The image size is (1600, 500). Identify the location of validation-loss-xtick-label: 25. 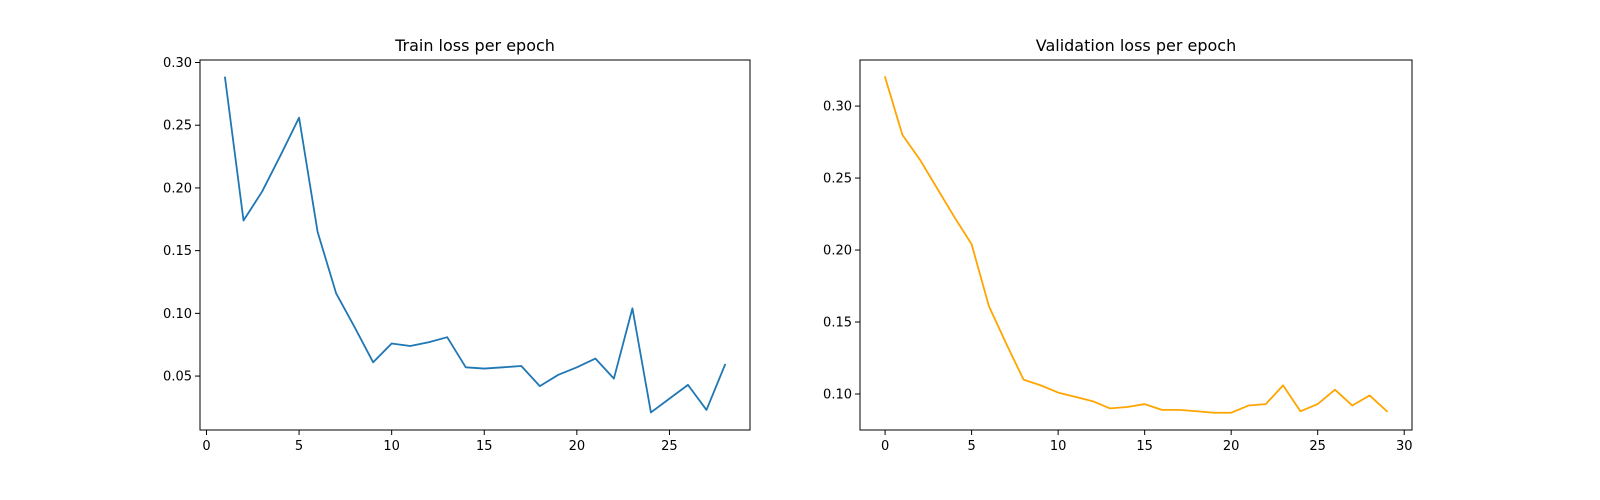
(1317, 446).